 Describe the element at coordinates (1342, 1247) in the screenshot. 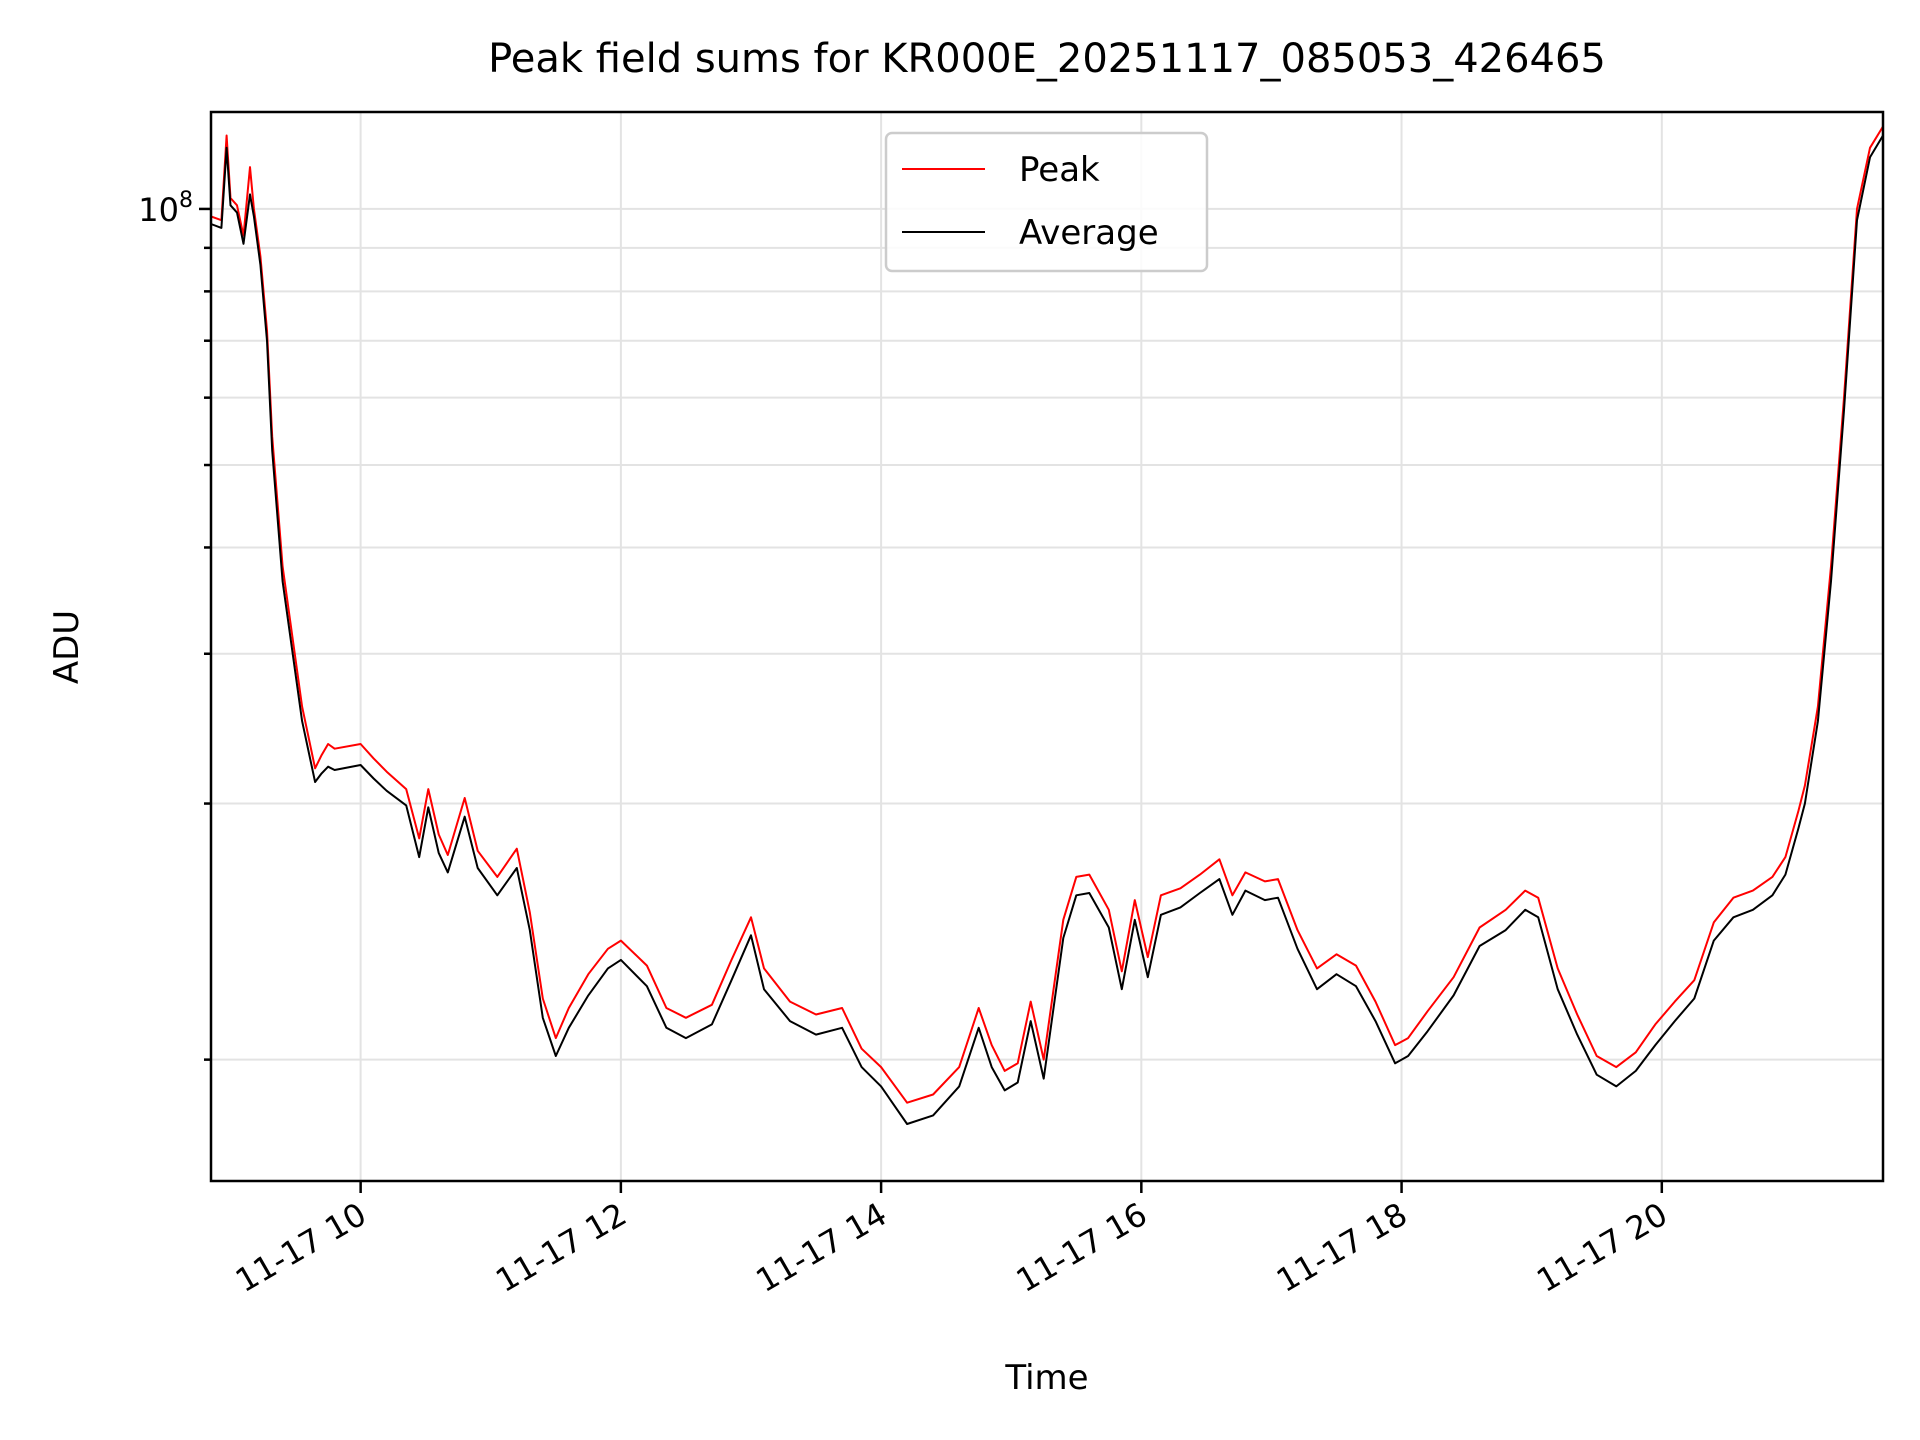

I see `x-tick-label: 11-17 18` at that location.